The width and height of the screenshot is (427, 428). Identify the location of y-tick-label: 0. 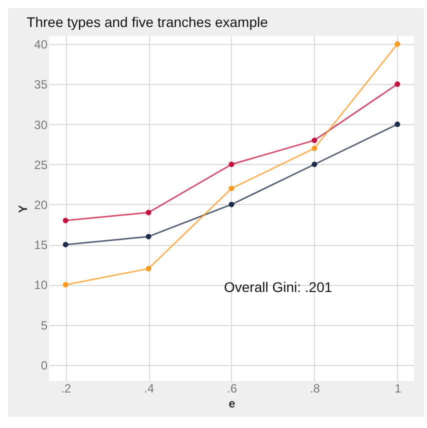
(44, 365).